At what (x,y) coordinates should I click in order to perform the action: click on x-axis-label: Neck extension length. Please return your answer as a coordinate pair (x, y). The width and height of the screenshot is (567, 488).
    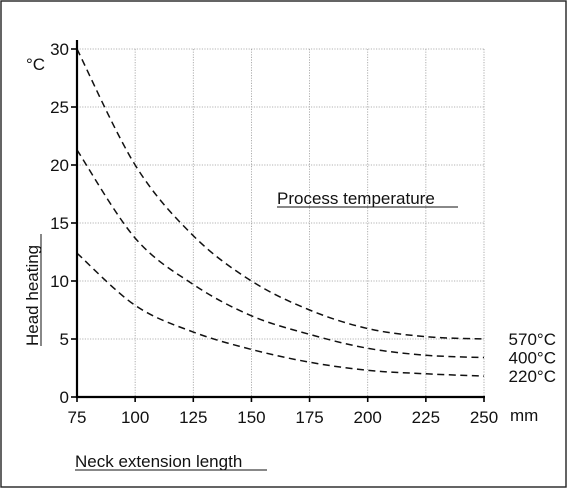
    Looking at the image, I should click on (158, 461).